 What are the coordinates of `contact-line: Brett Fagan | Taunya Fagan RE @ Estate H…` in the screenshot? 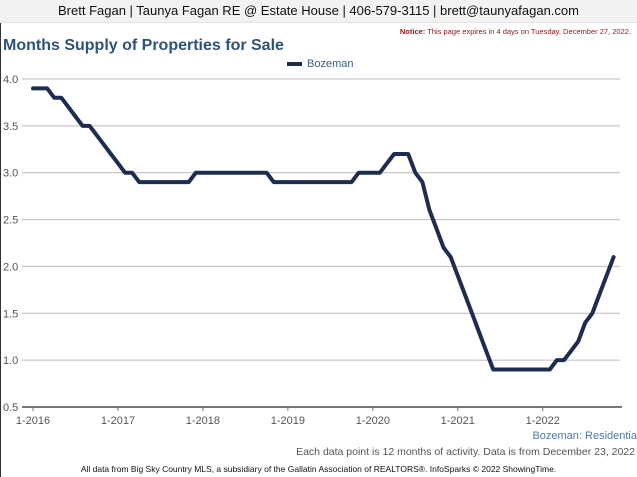 It's located at (318, 10).